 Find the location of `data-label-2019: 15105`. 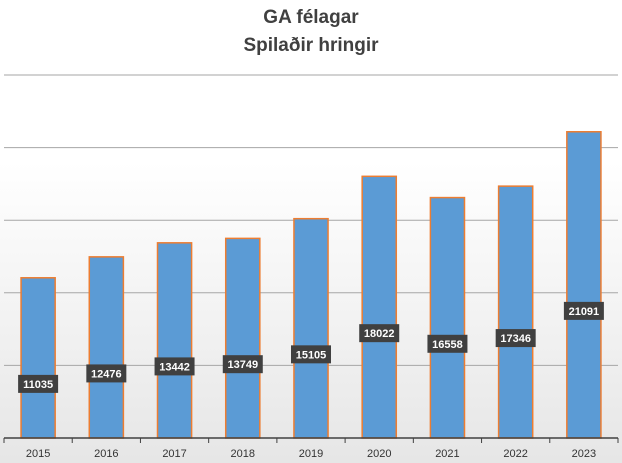

data-label-2019: 15105 is located at coordinates (311, 355).